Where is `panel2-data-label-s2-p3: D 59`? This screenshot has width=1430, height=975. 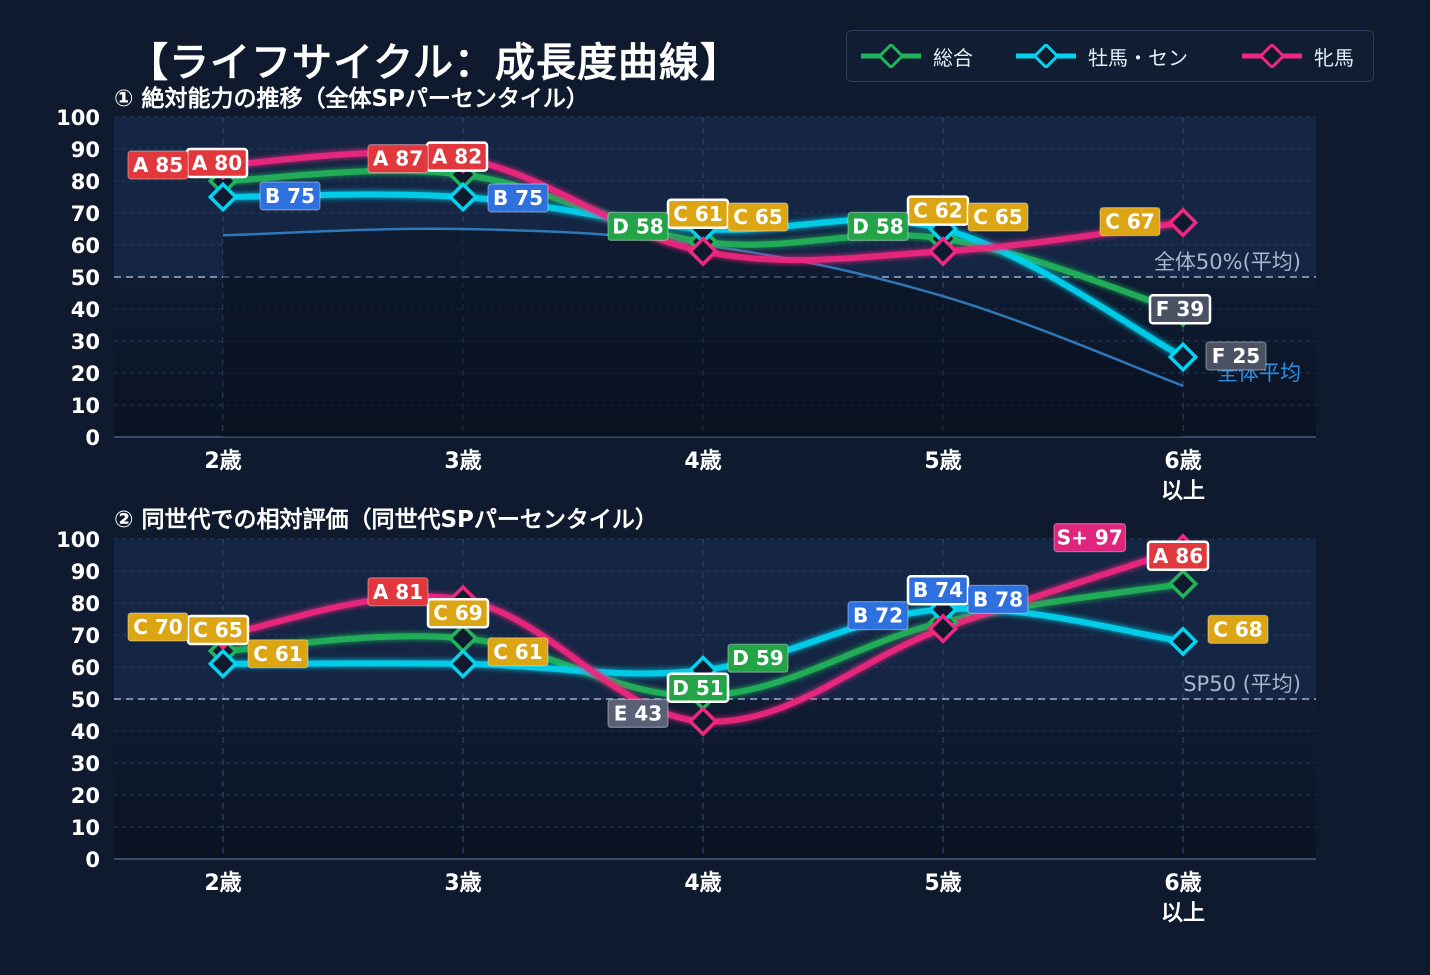
panel2-data-label-s2-p3: D 59 is located at coordinates (758, 658).